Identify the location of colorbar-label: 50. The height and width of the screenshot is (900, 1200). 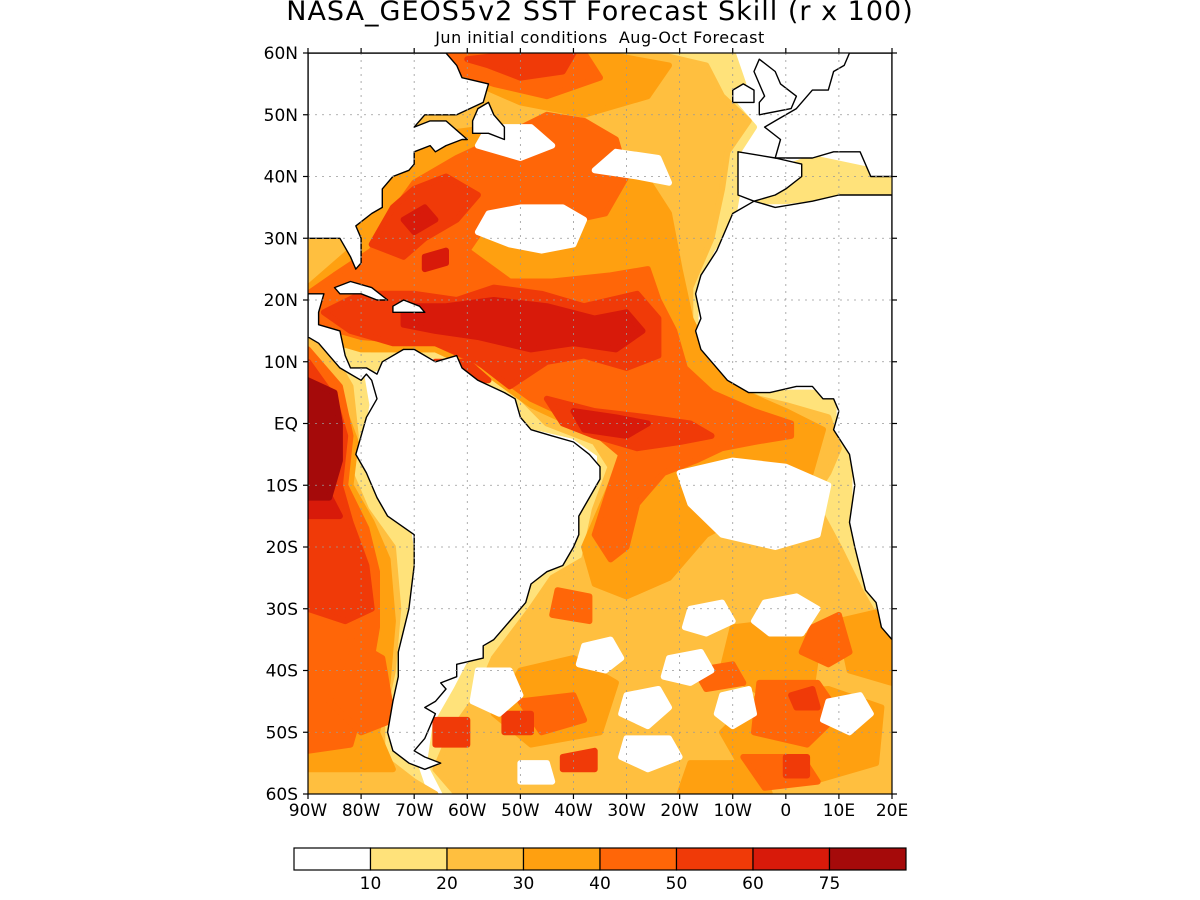
(677, 884).